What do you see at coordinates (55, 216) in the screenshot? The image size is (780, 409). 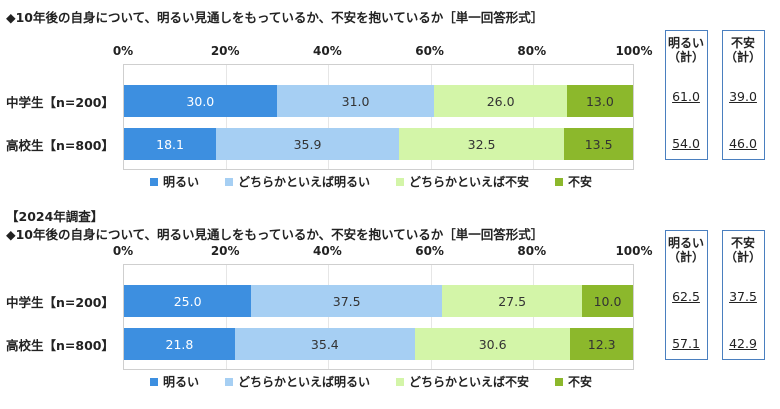 I see `chart-pretitle: 【2024年調査】` at bounding box center [55, 216].